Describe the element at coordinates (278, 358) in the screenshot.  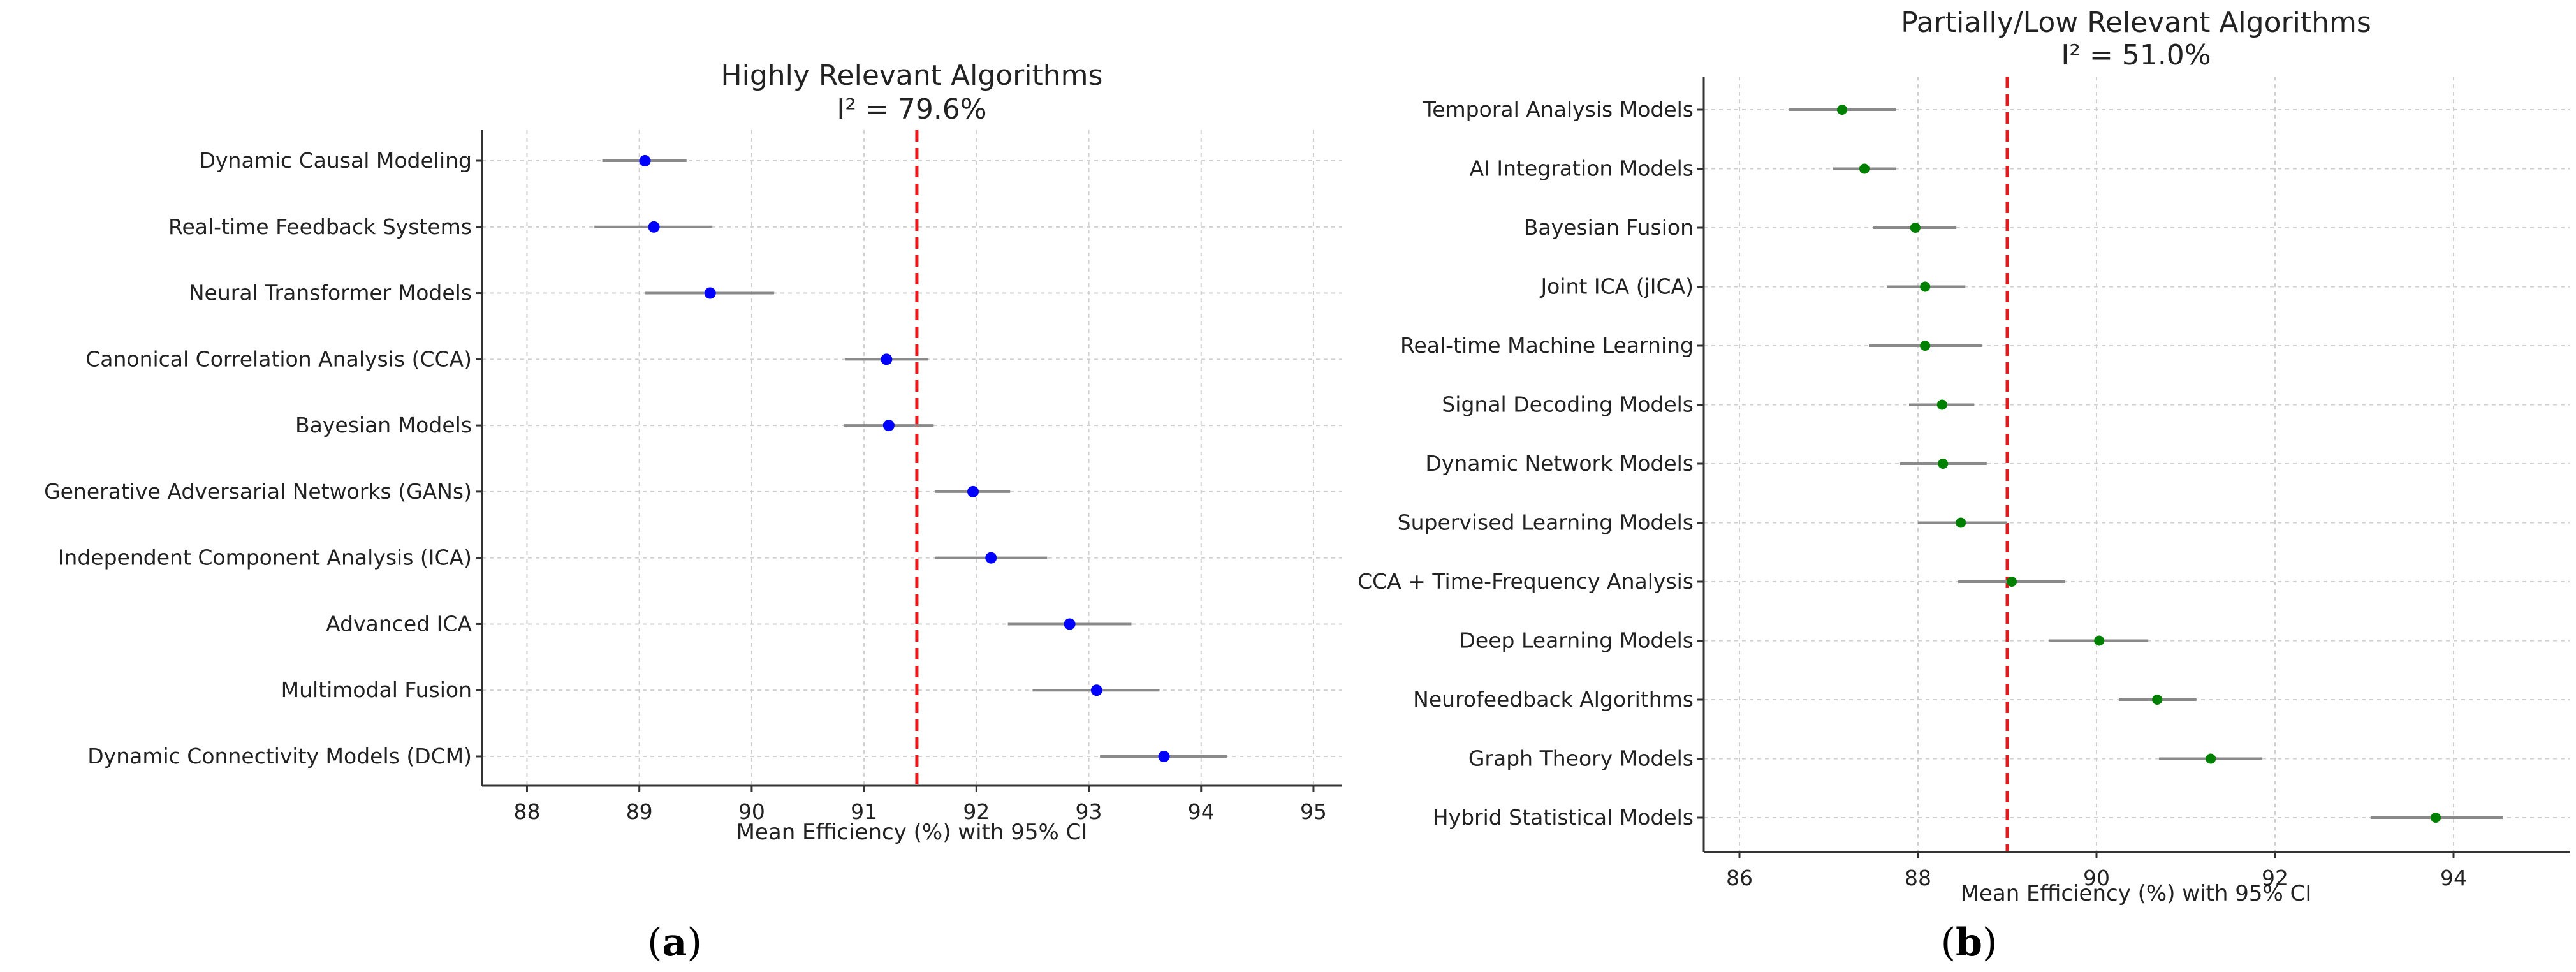
I see `a-y-tick-label-3: Canonical Correlation Analysis (CCA)` at that location.